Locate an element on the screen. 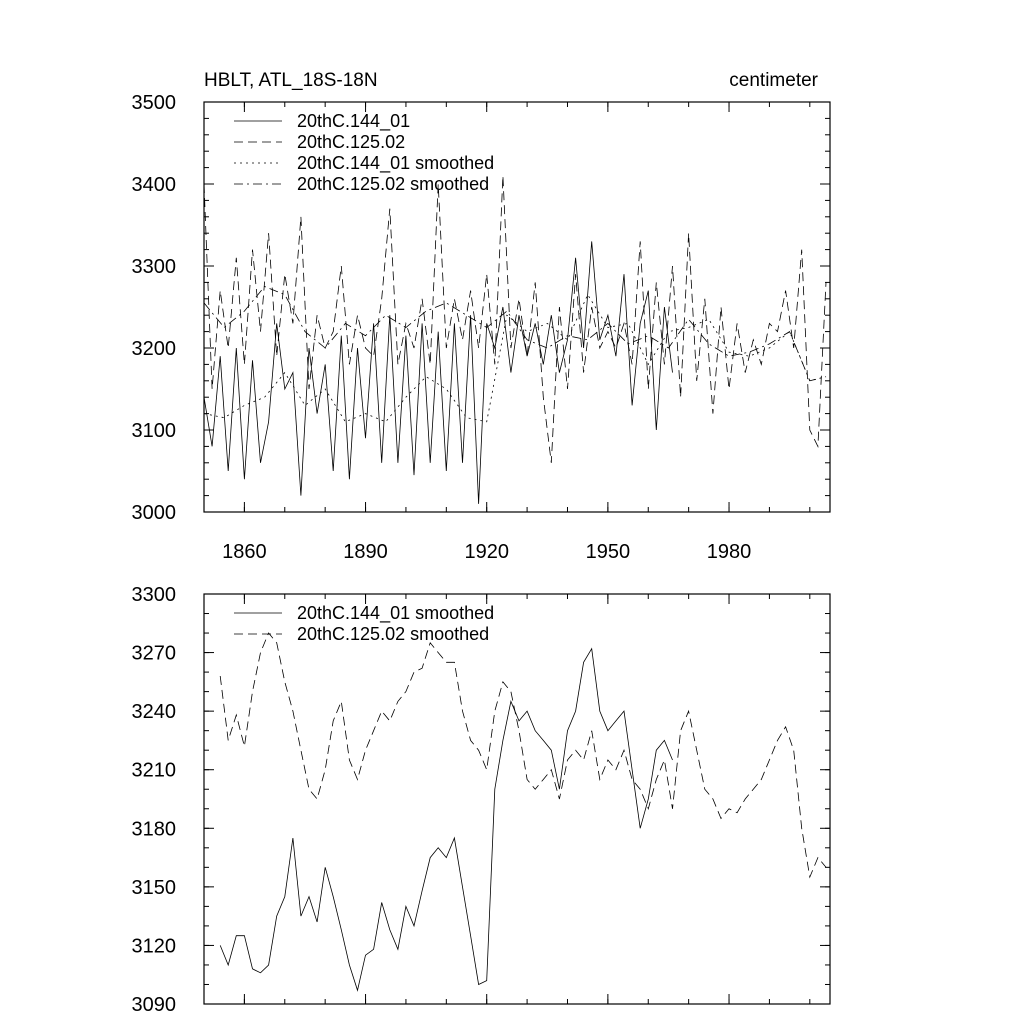  y-tick-label: 3240 is located at coordinates (154, 712).